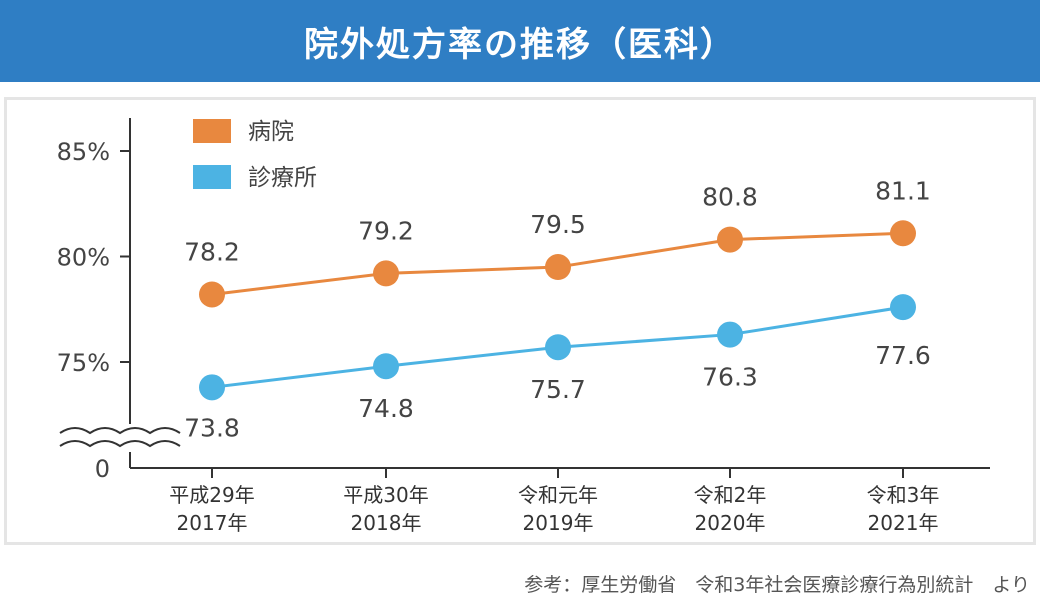  What do you see at coordinates (212, 251) in the screenshot?
I see `hospital-value-label: 78.2` at bounding box center [212, 251].